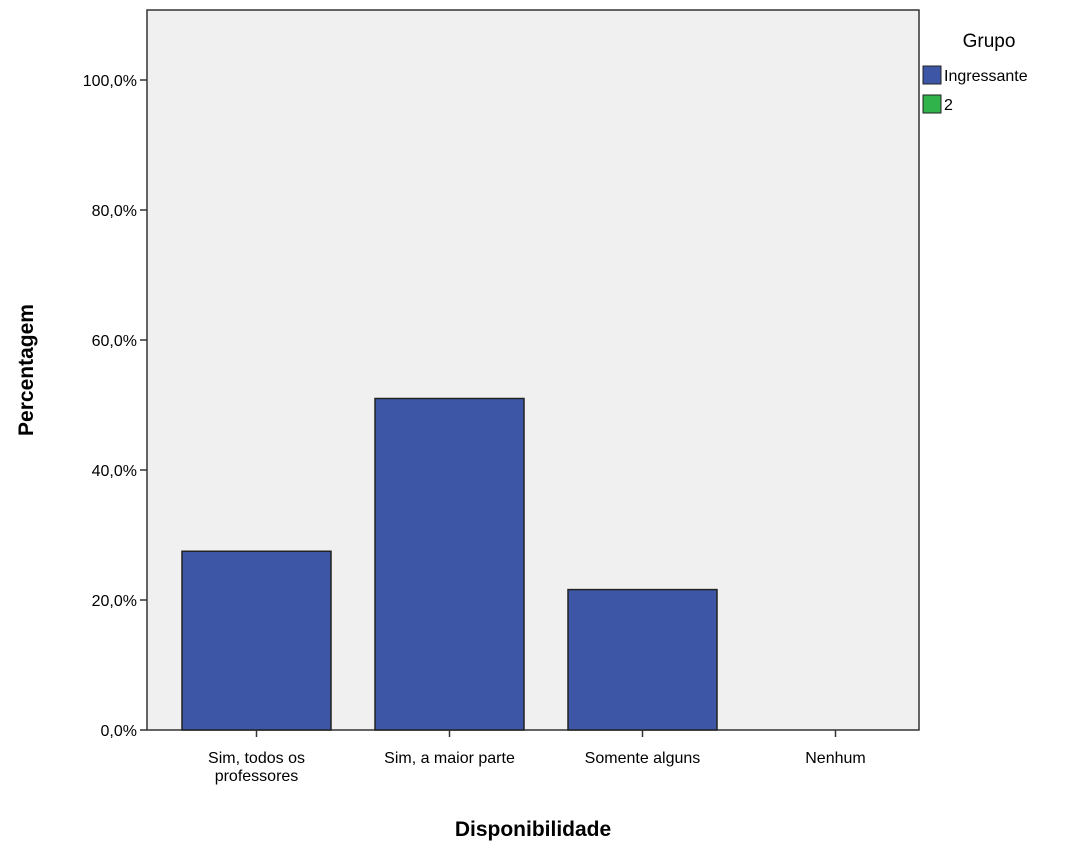 The width and height of the screenshot is (1066, 845). What do you see at coordinates (110, 81) in the screenshot?
I see `y-tick-label: 100,0%` at bounding box center [110, 81].